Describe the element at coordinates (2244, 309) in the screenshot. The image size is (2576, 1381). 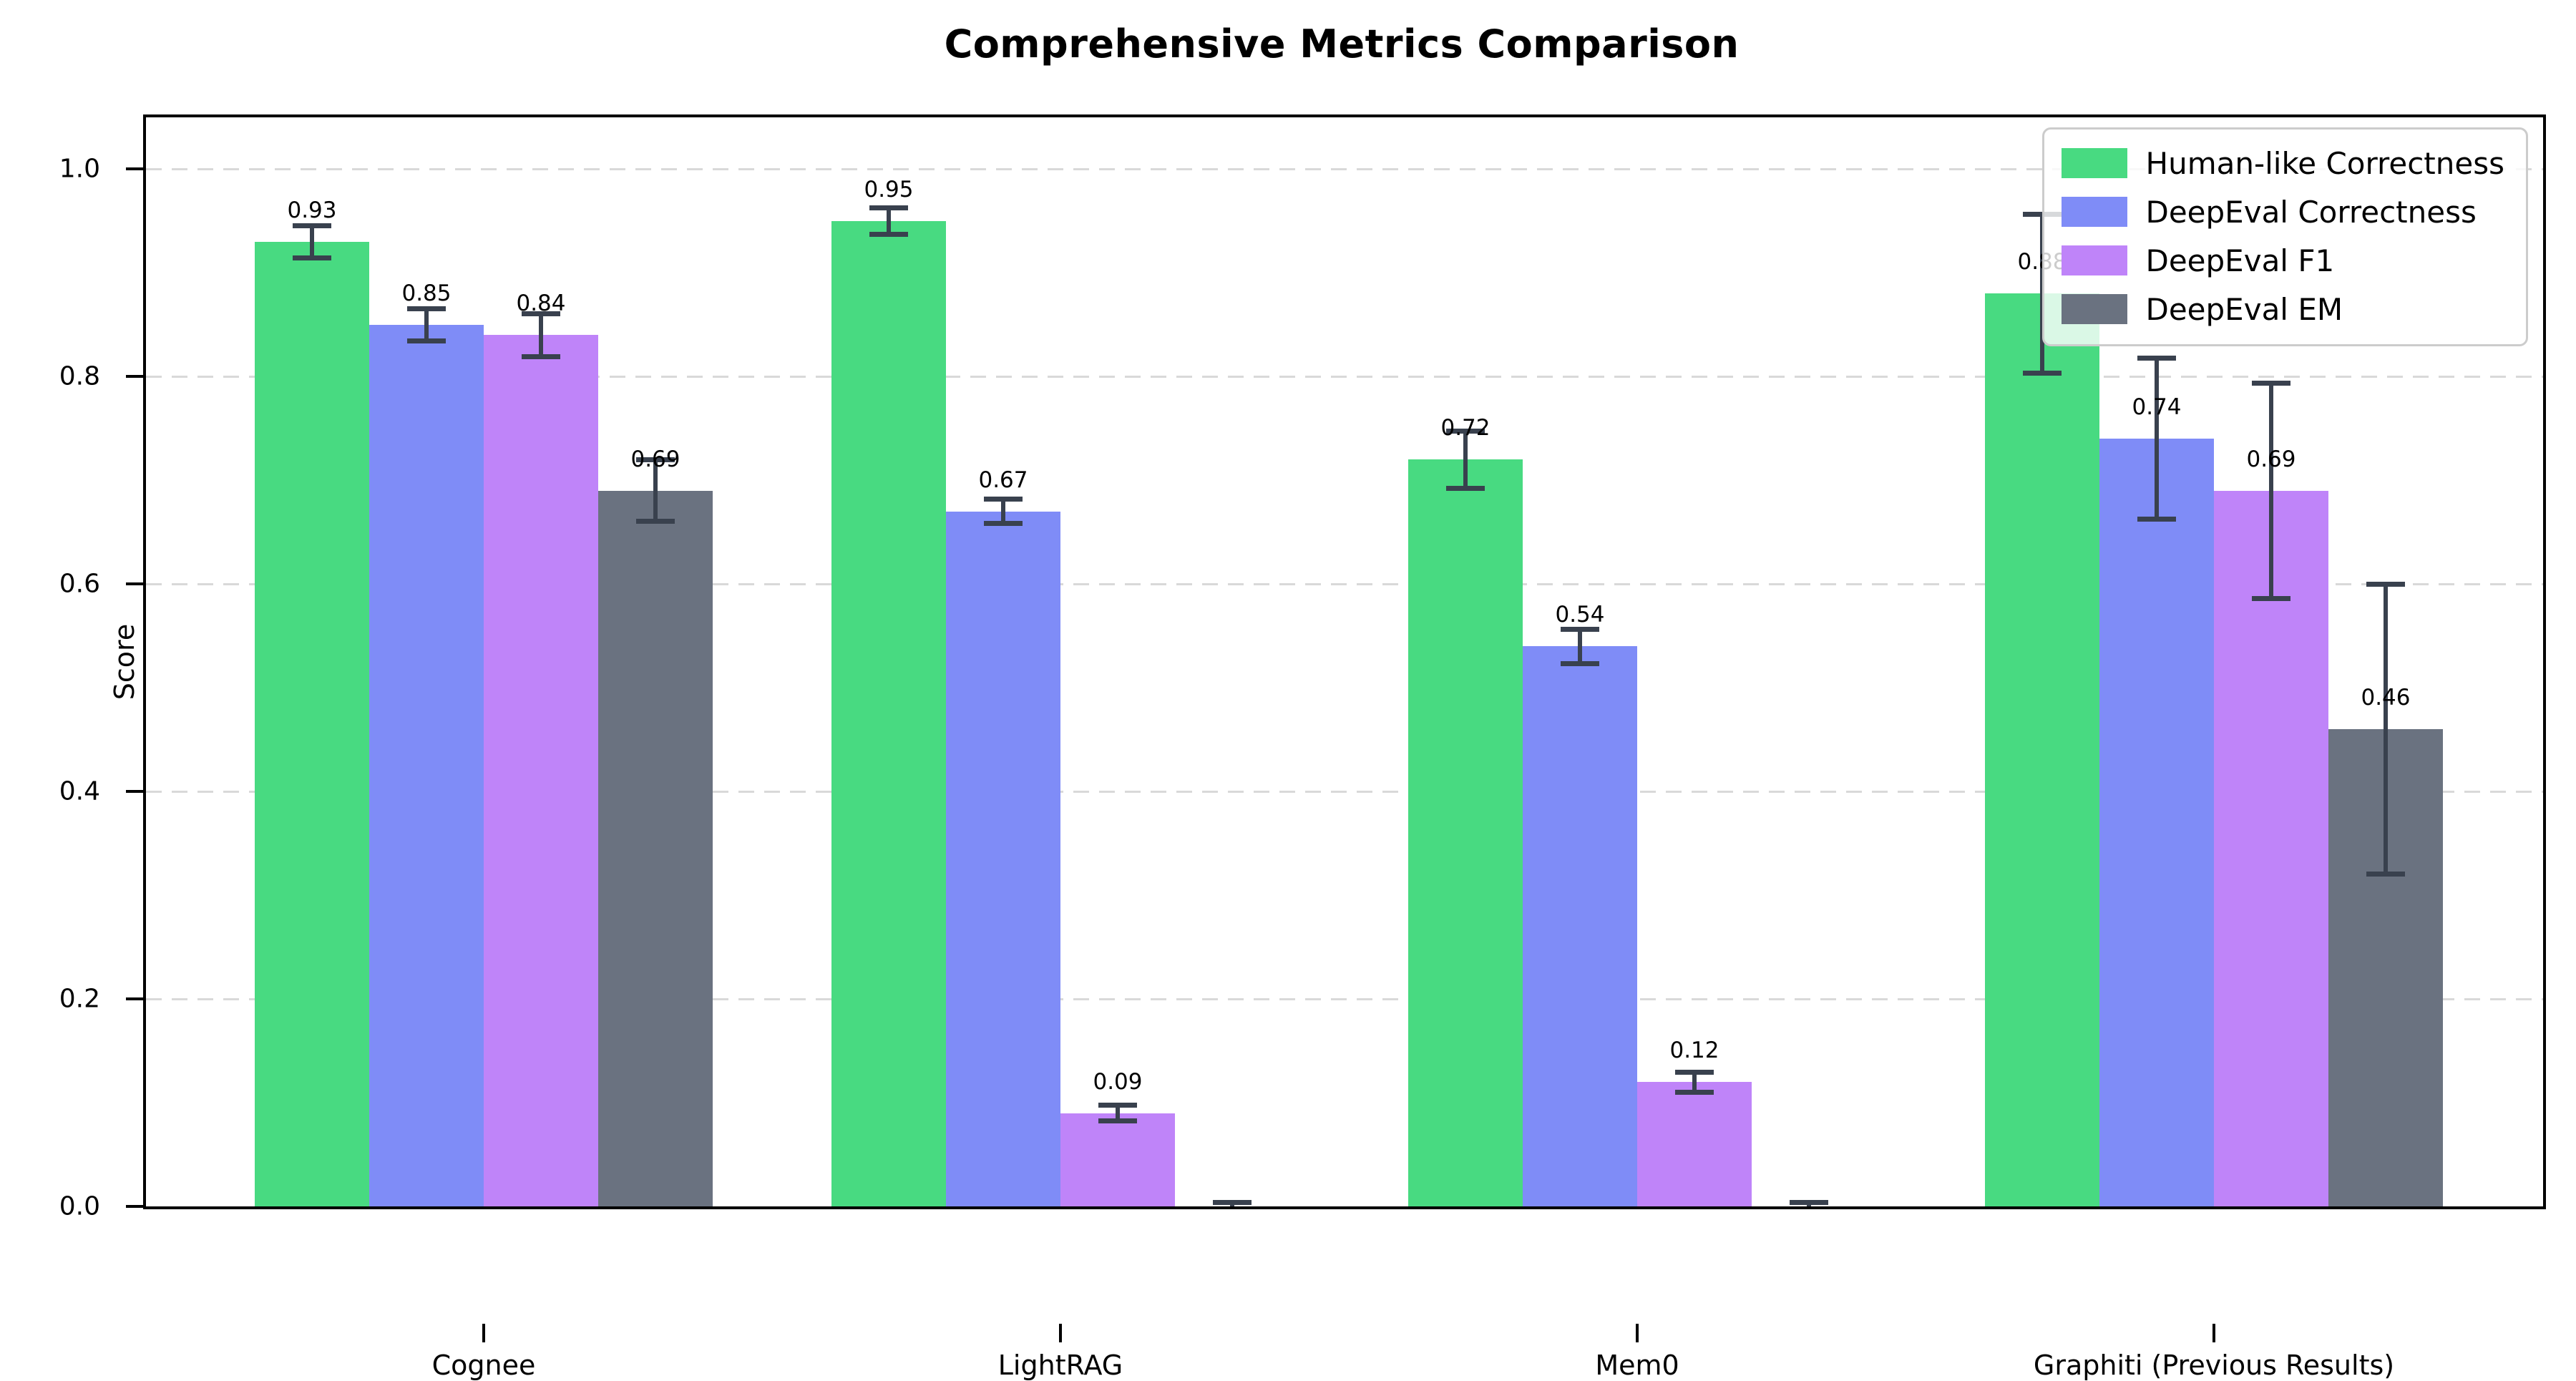
I see `legend-label: DeepEval EM` at that location.